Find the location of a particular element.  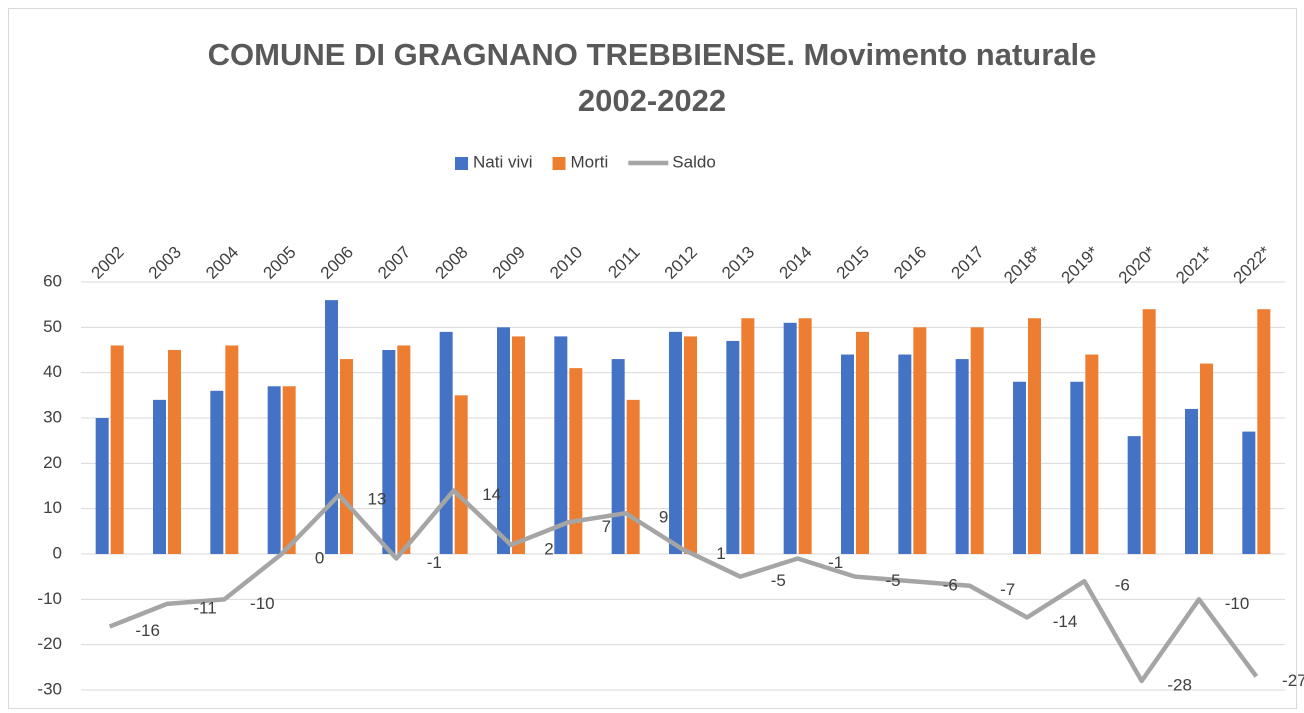

data-label: 1 is located at coordinates (720, 553).